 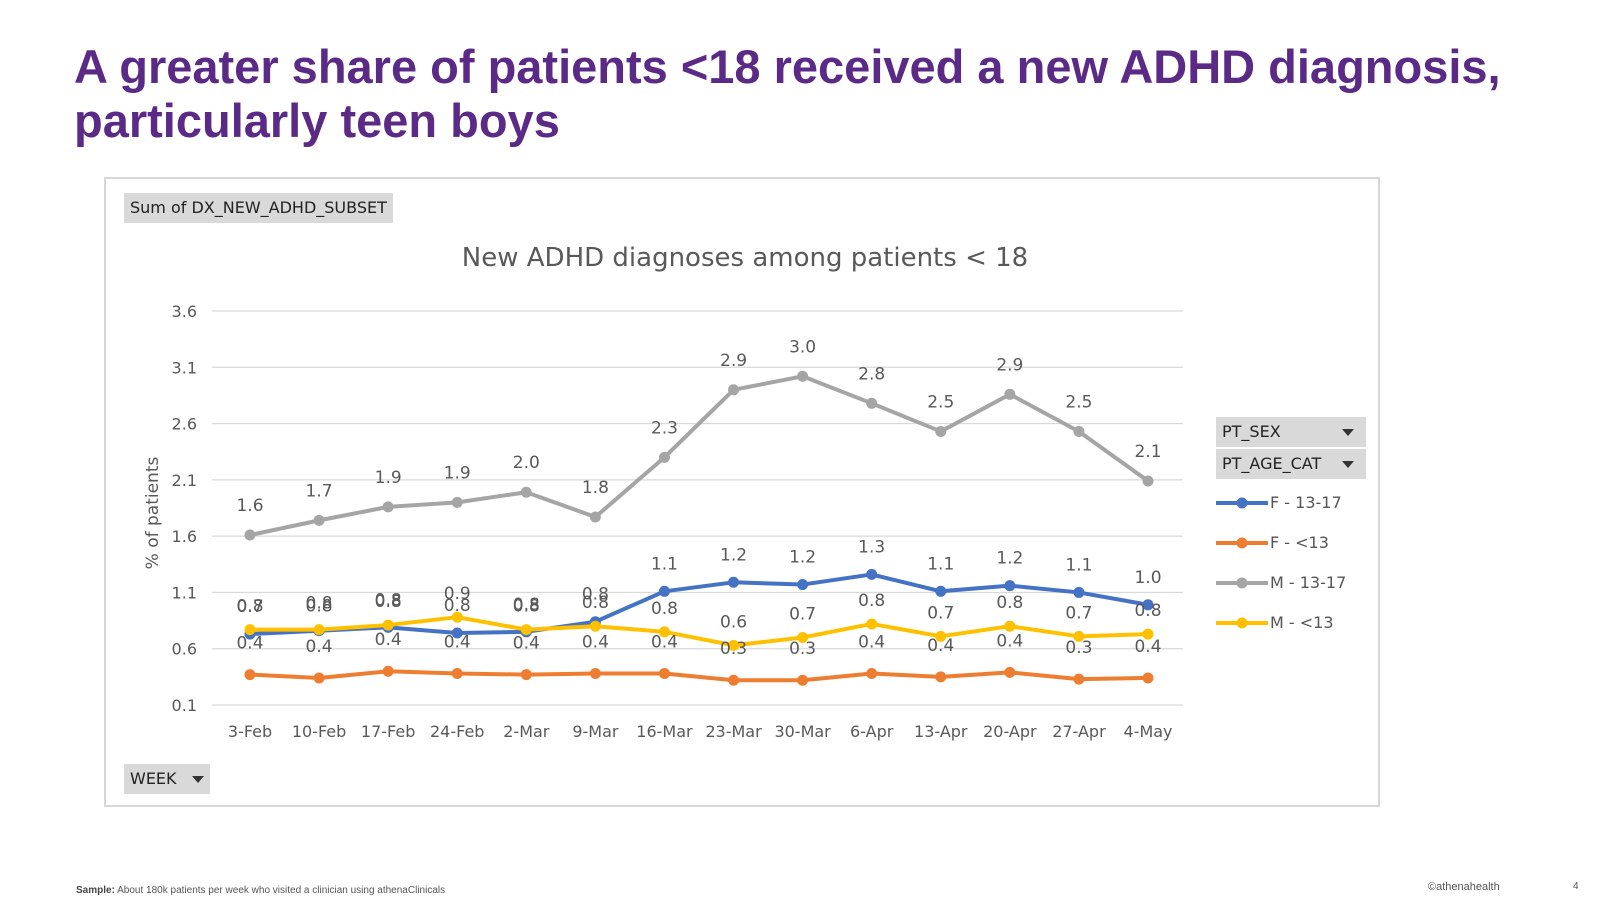 I want to click on x-tick-label: 30-Mar, so click(x=802, y=731).